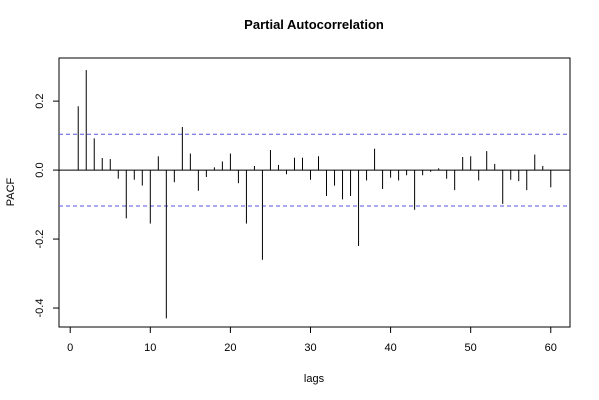  Describe the element at coordinates (390, 348) in the screenshot. I see `x-tick-label: 40` at that location.